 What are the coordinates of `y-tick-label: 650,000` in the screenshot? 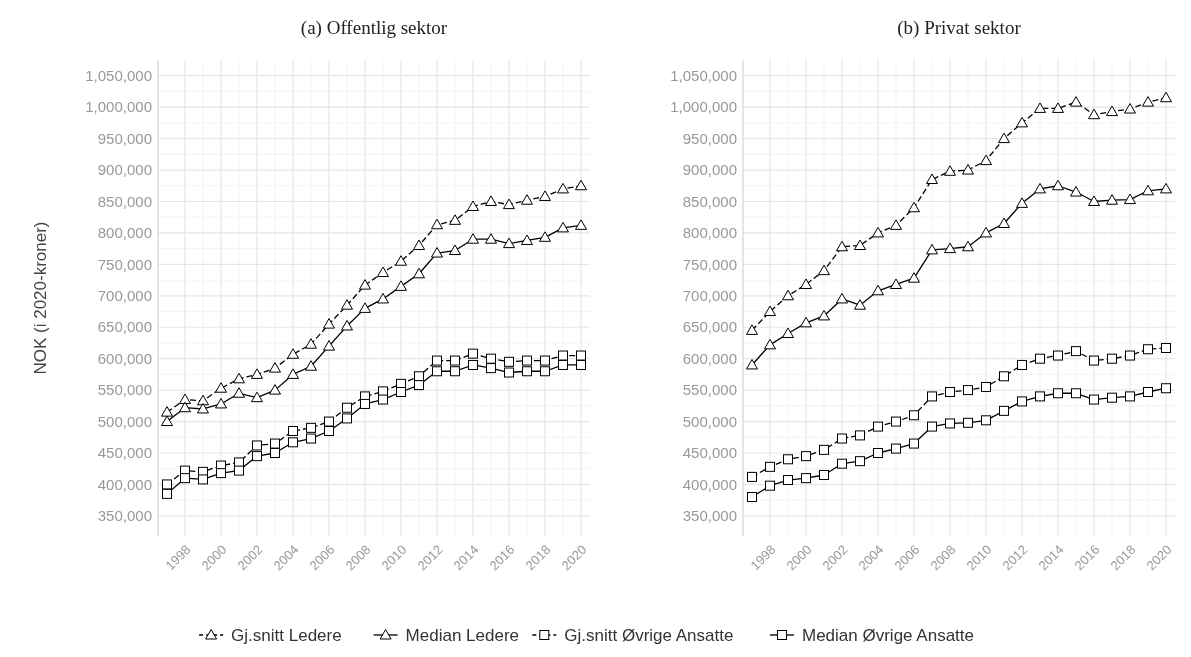 It's located at (709, 327).